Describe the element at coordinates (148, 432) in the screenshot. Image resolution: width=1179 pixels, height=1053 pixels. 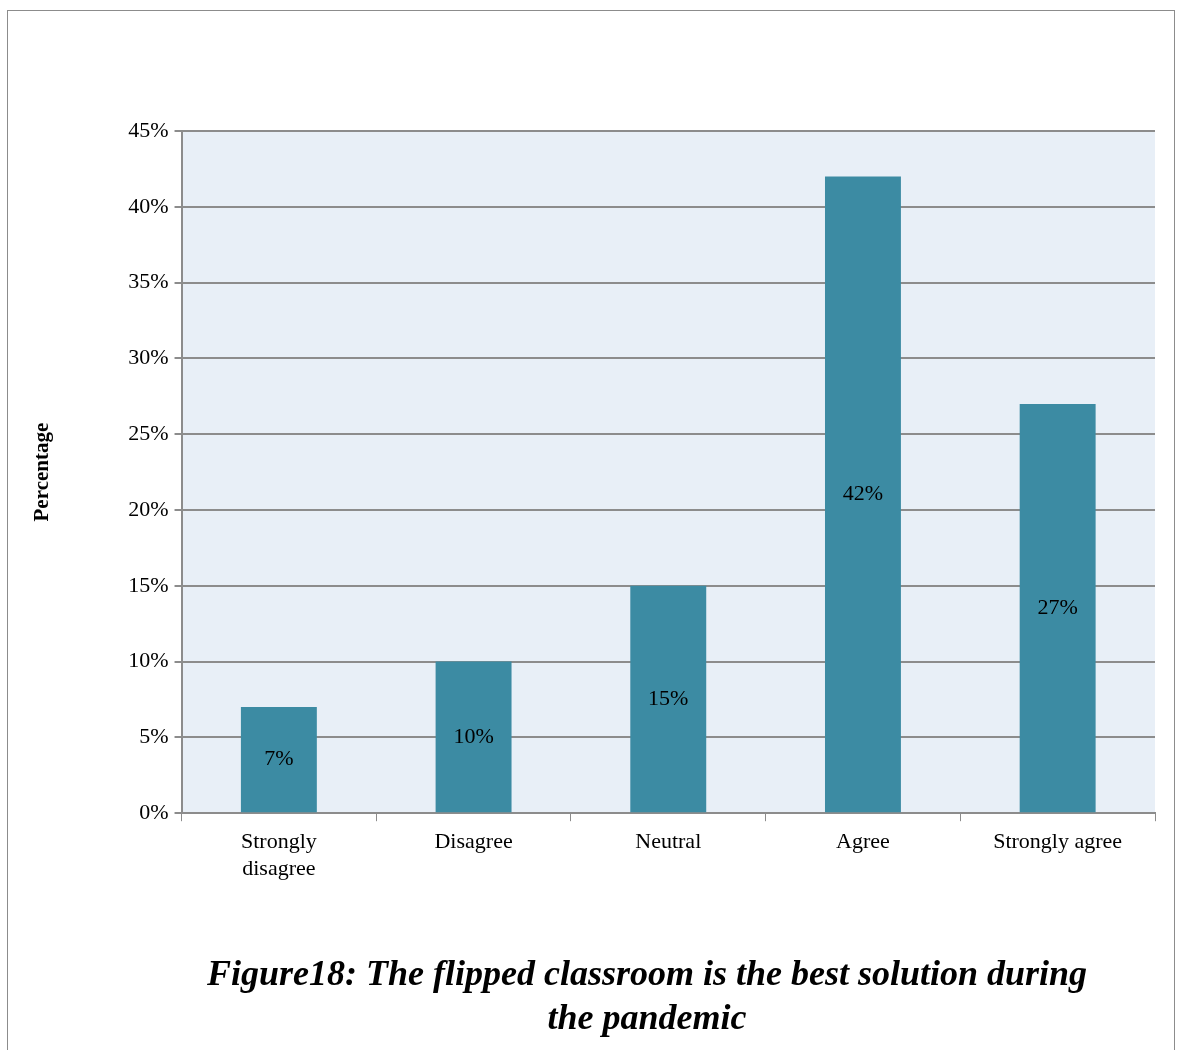
I see `y-tick-label: 25%` at that location.